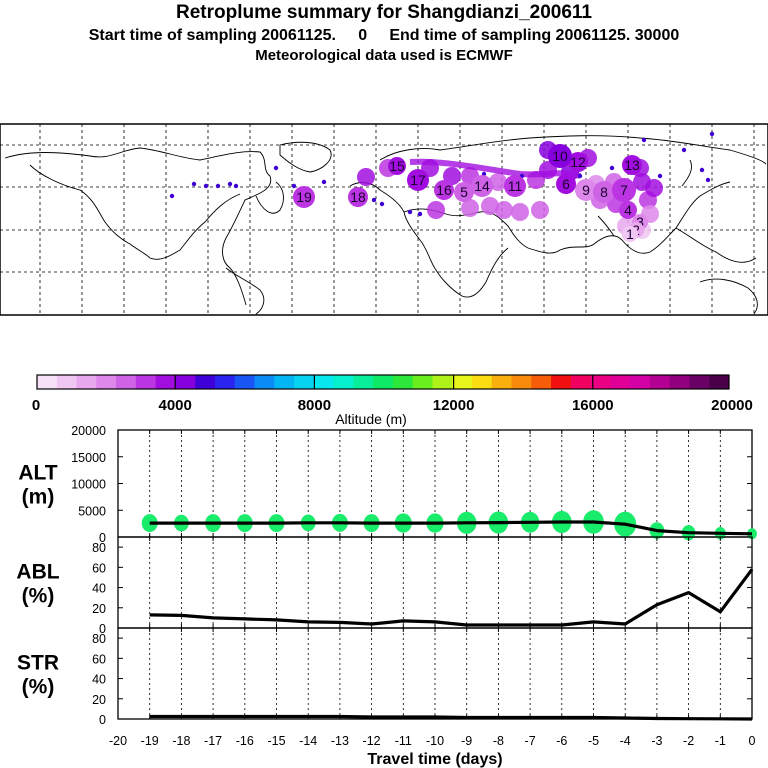  I want to click on y-tick-label: 80, so click(99, 548).